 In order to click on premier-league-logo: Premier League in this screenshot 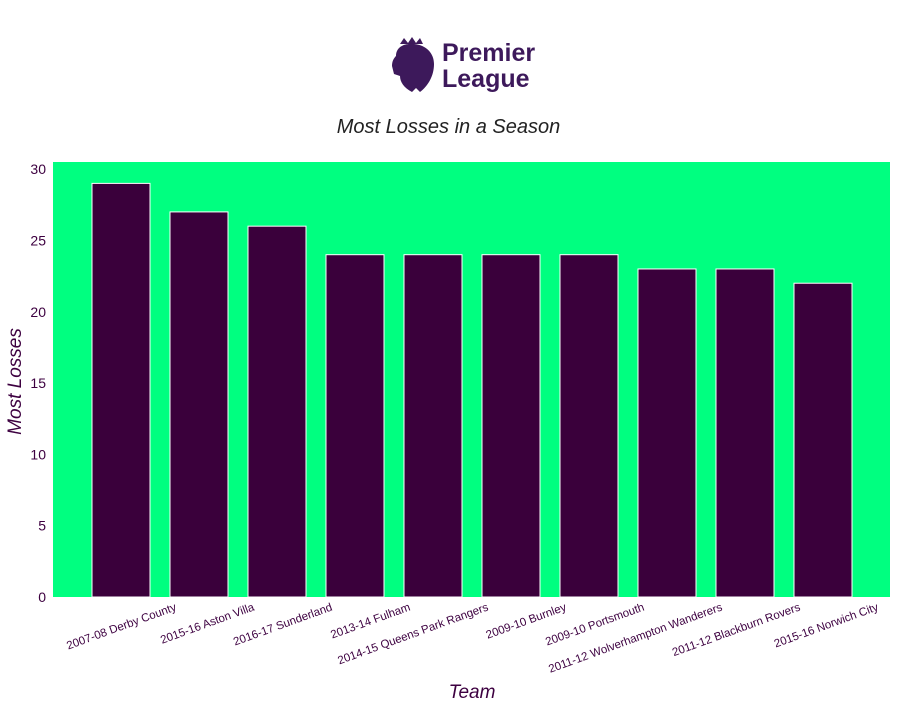, I will do `click(463, 65)`.